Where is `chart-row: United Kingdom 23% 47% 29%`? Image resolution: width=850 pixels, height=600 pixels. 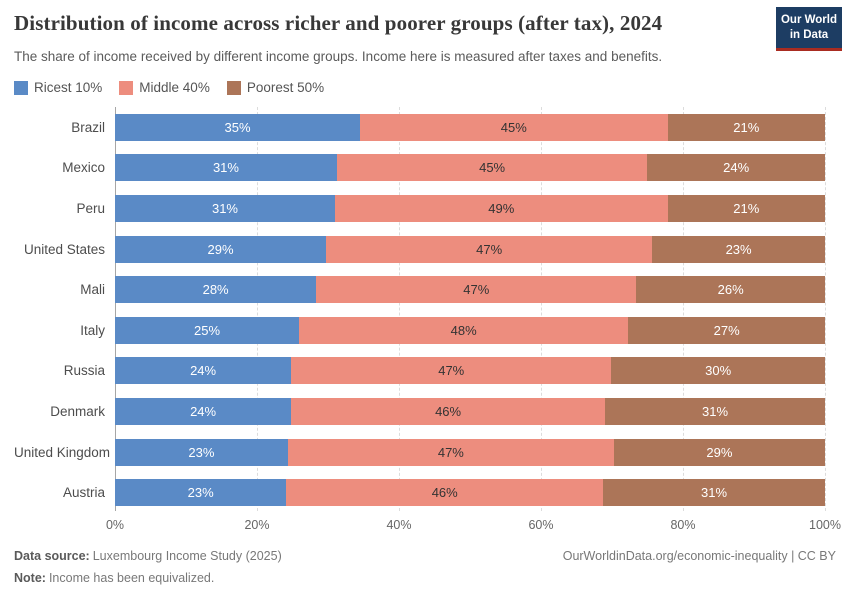 chart-row: United Kingdom 23% 47% 29% is located at coordinates (420, 452).